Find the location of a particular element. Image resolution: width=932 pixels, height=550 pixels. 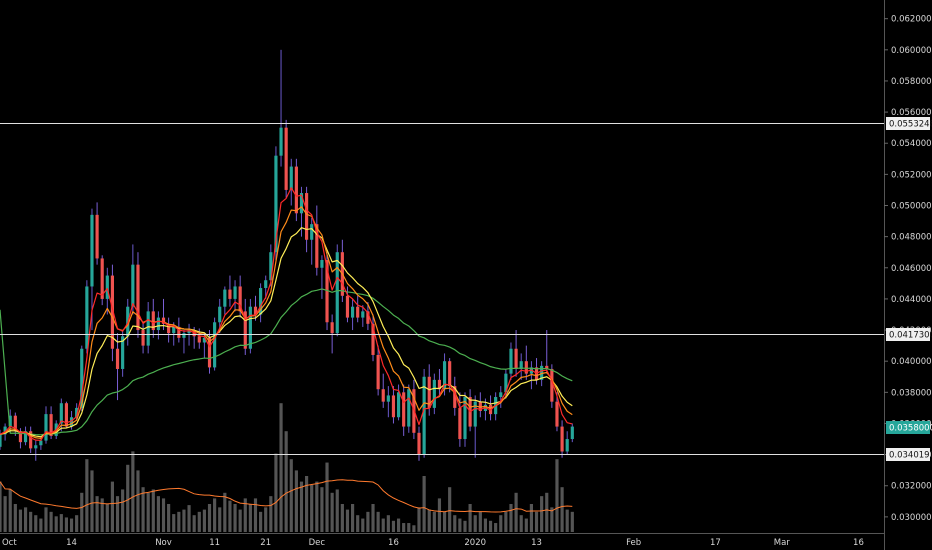

volume-bars is located at coordinates (287, 467).